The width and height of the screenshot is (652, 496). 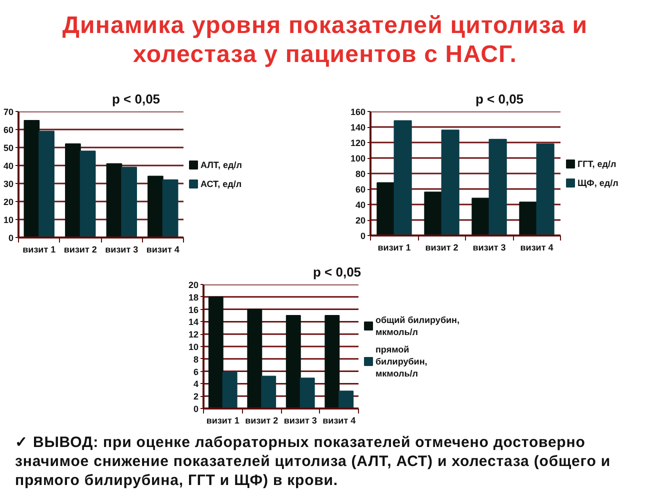 What do you see at coordinates (8, 112) in the screenshot?
I see `y-tick-label: 70` at bounding box center [8, 112].